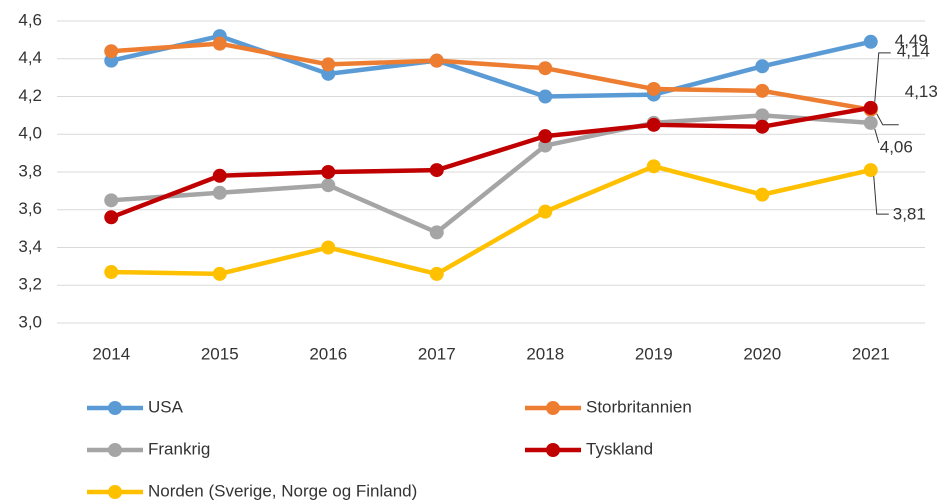 This screenshot has height=503, width=947. Describe the element at coordinates (220, 353) in the screenshot. I see `x-tick-label: 2015` at that location.